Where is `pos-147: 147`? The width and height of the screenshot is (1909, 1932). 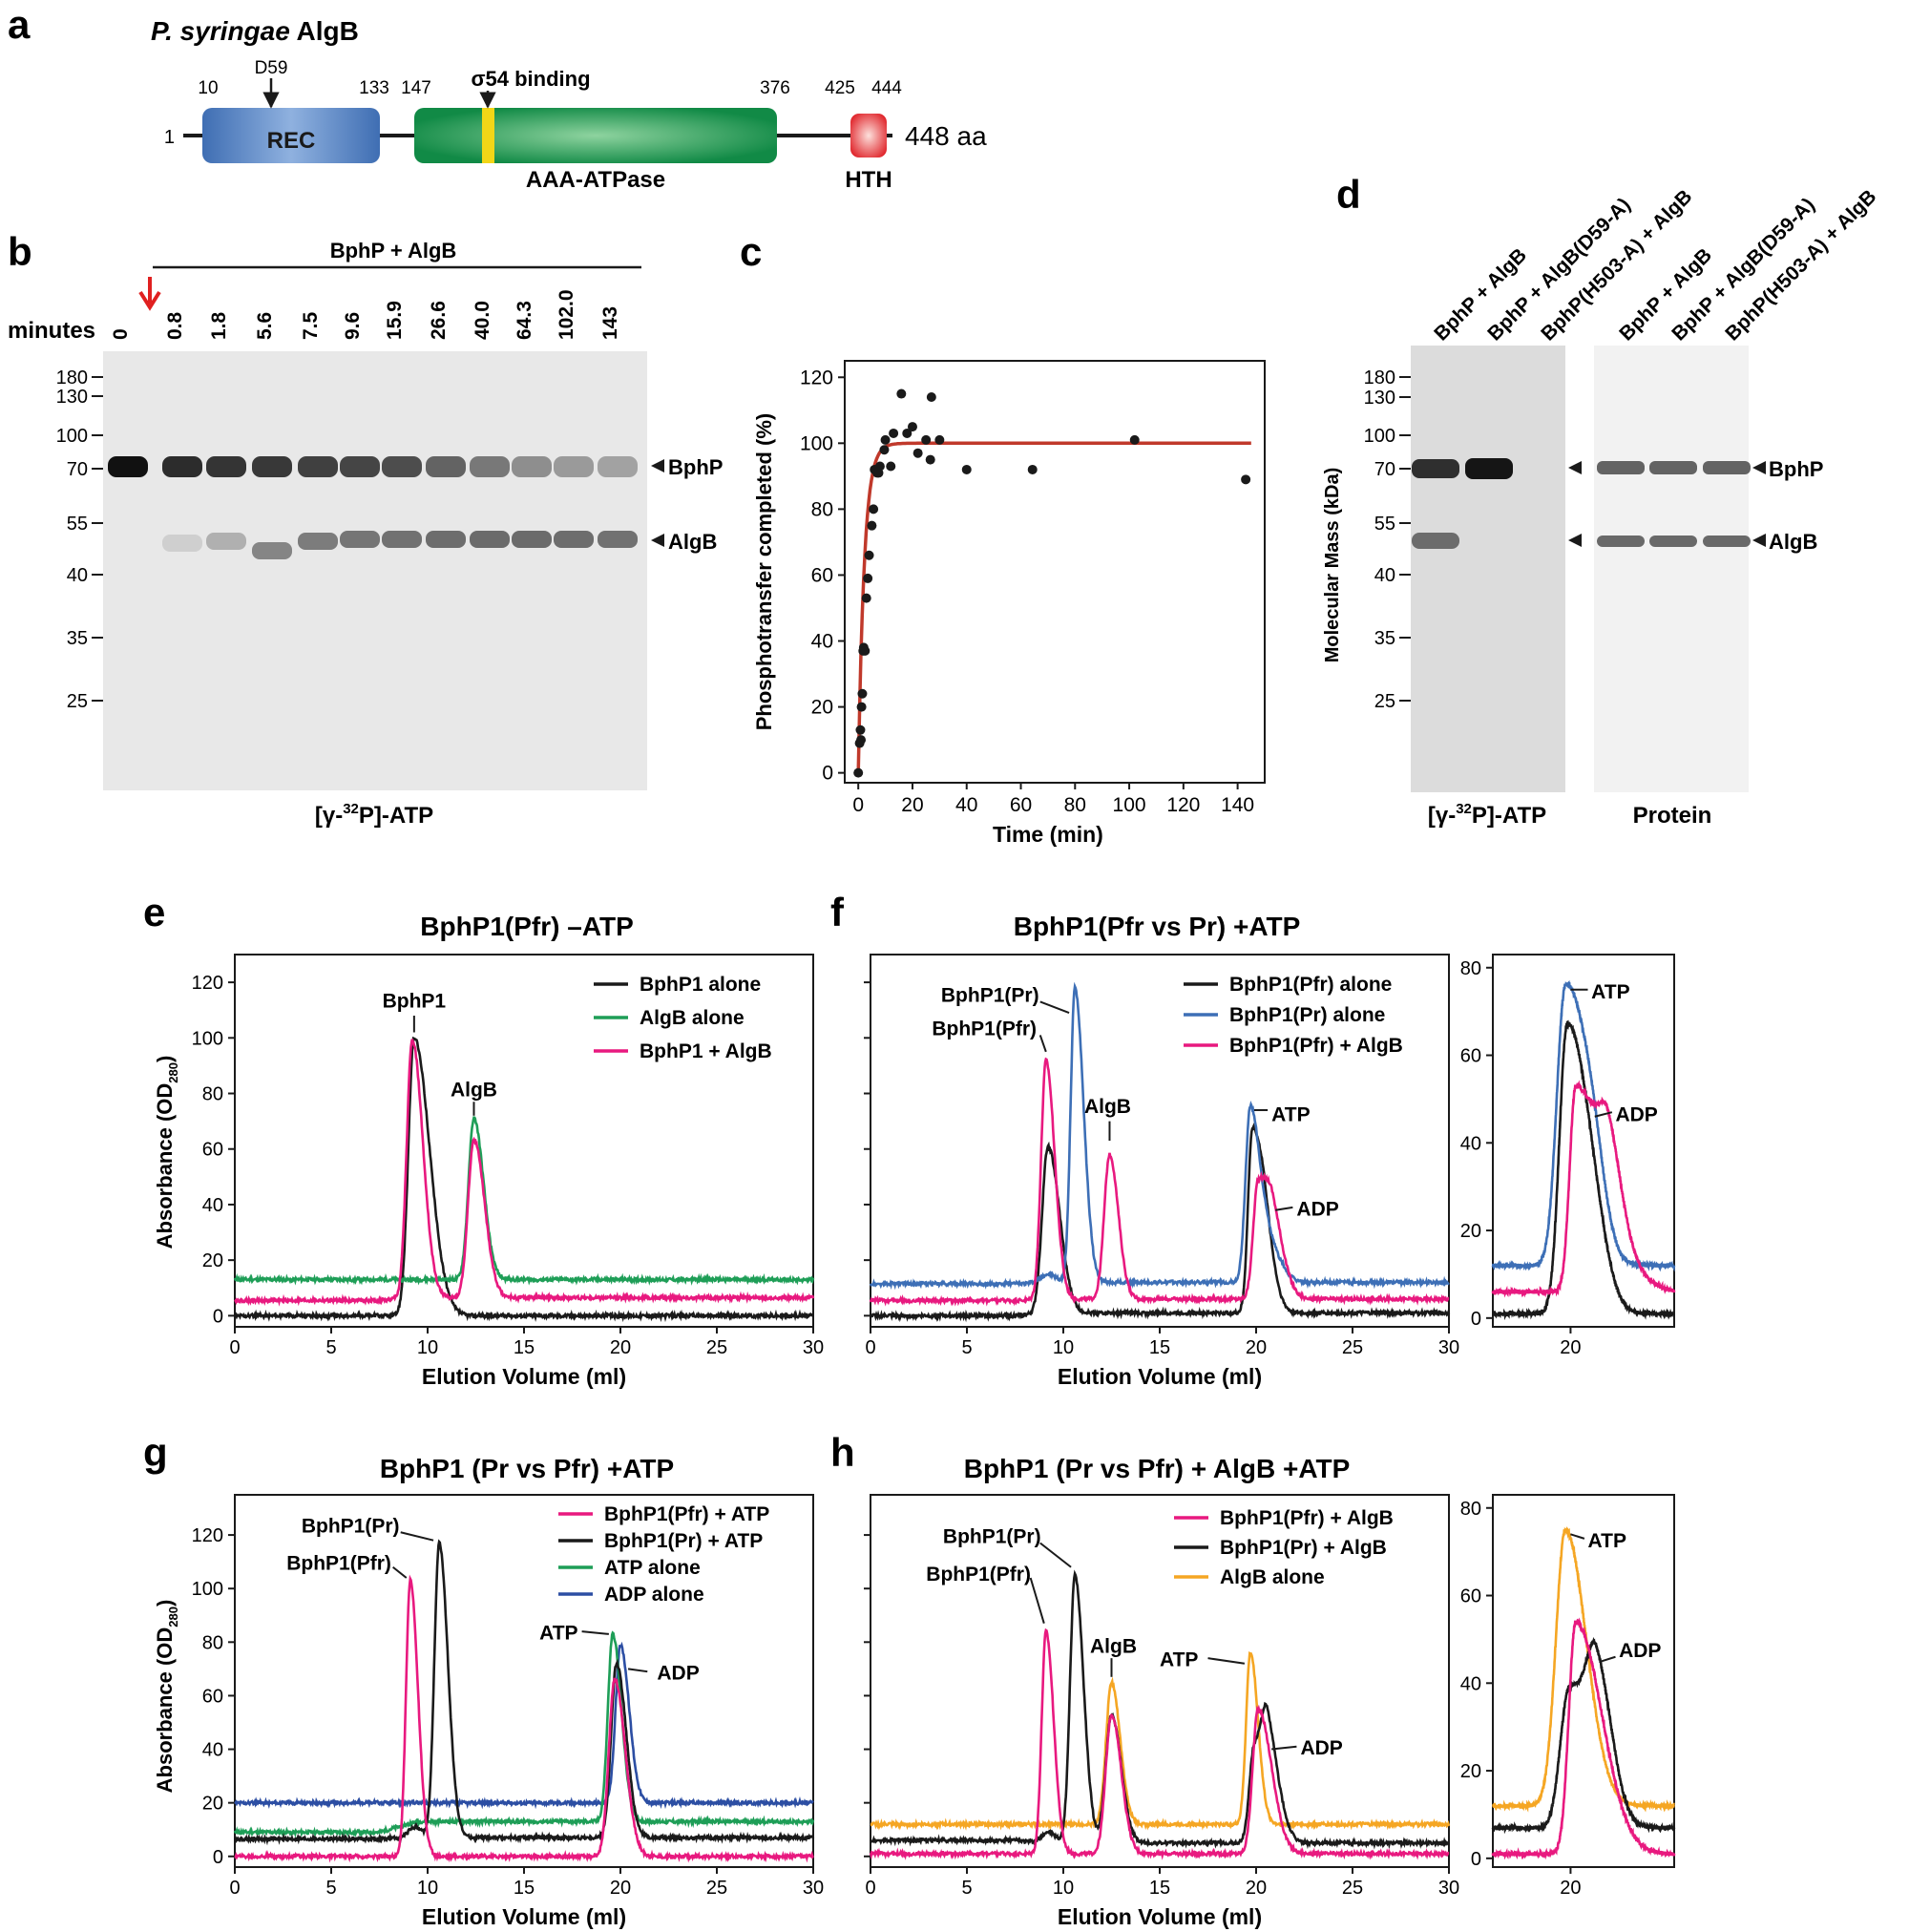
pos-147: 147 is located at coordinates (416, 88).